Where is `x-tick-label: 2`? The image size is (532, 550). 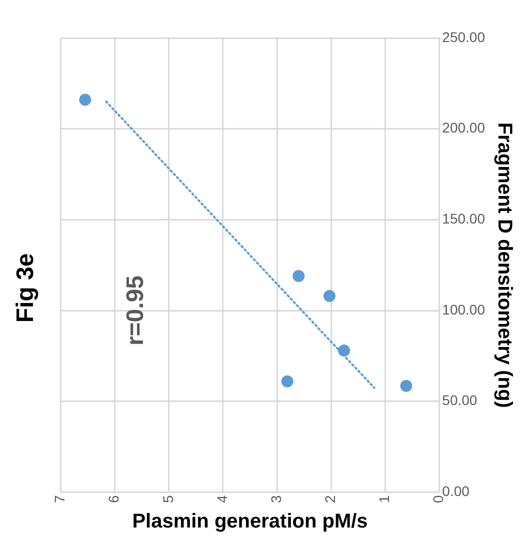 x-tick-label: 2 is located at coordinates (330, 499).